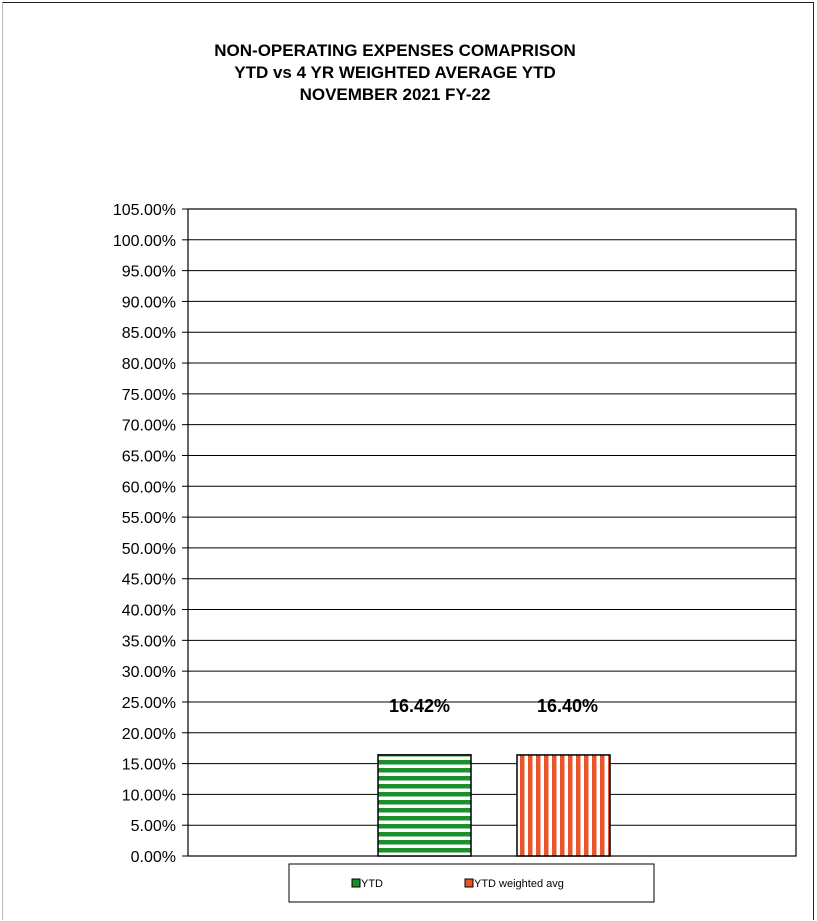 The height and width of the screenshot is (921, 817). Describe the element at coordinates (149, 795) in the screenshot. I see `y-tick-label: 10.00%` at that location.